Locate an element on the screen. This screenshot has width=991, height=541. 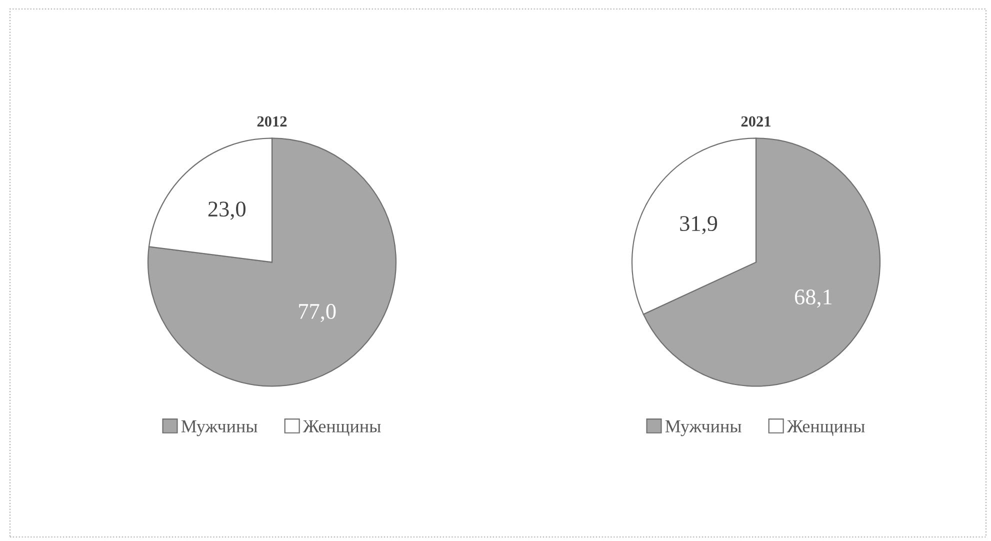
pie-slice is located at coordinates (272, 262).